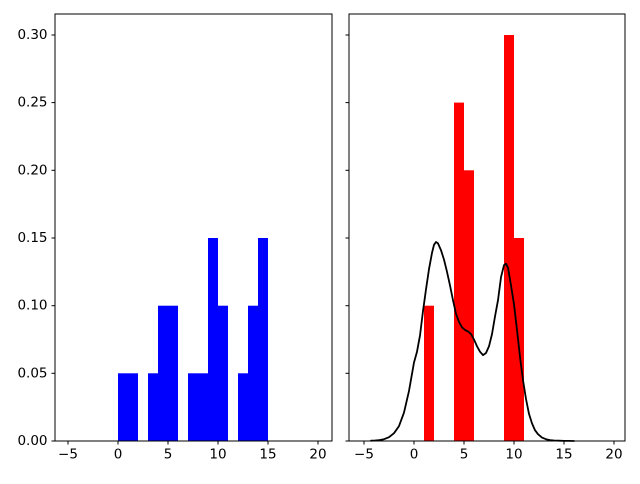 Image resolution: width=640 pixels, height=484 pixels. I want to click on y-tick-label: 0.05, so click(32, 373).